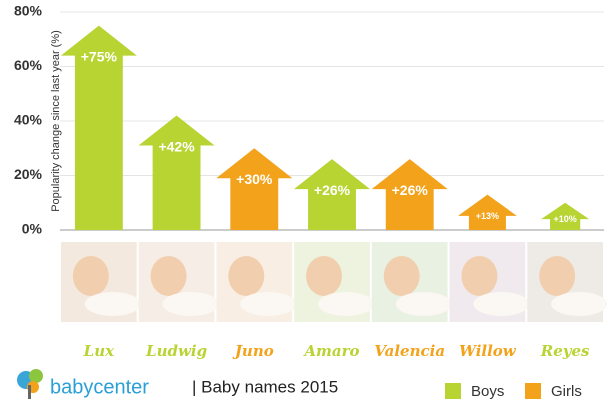  Describe the element at coordinates (28, 65) in the screenshot. I see `y-tick-label: 60%` at that location.